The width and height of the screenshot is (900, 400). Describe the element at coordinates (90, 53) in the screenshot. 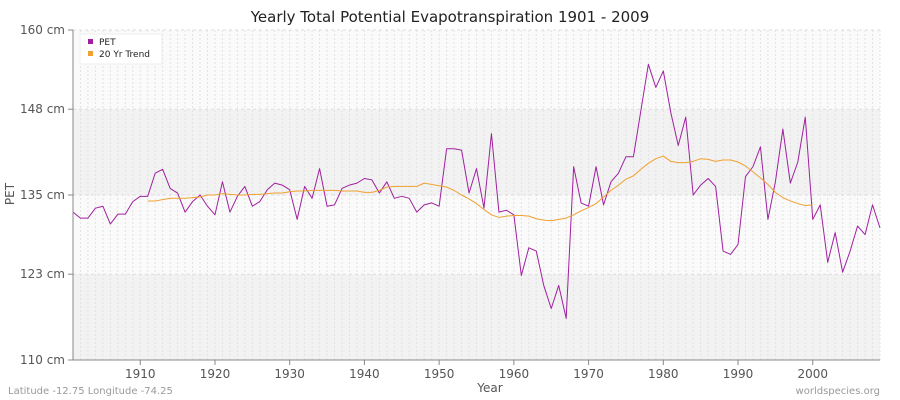

I see `legend-swatch-trend` at that location.